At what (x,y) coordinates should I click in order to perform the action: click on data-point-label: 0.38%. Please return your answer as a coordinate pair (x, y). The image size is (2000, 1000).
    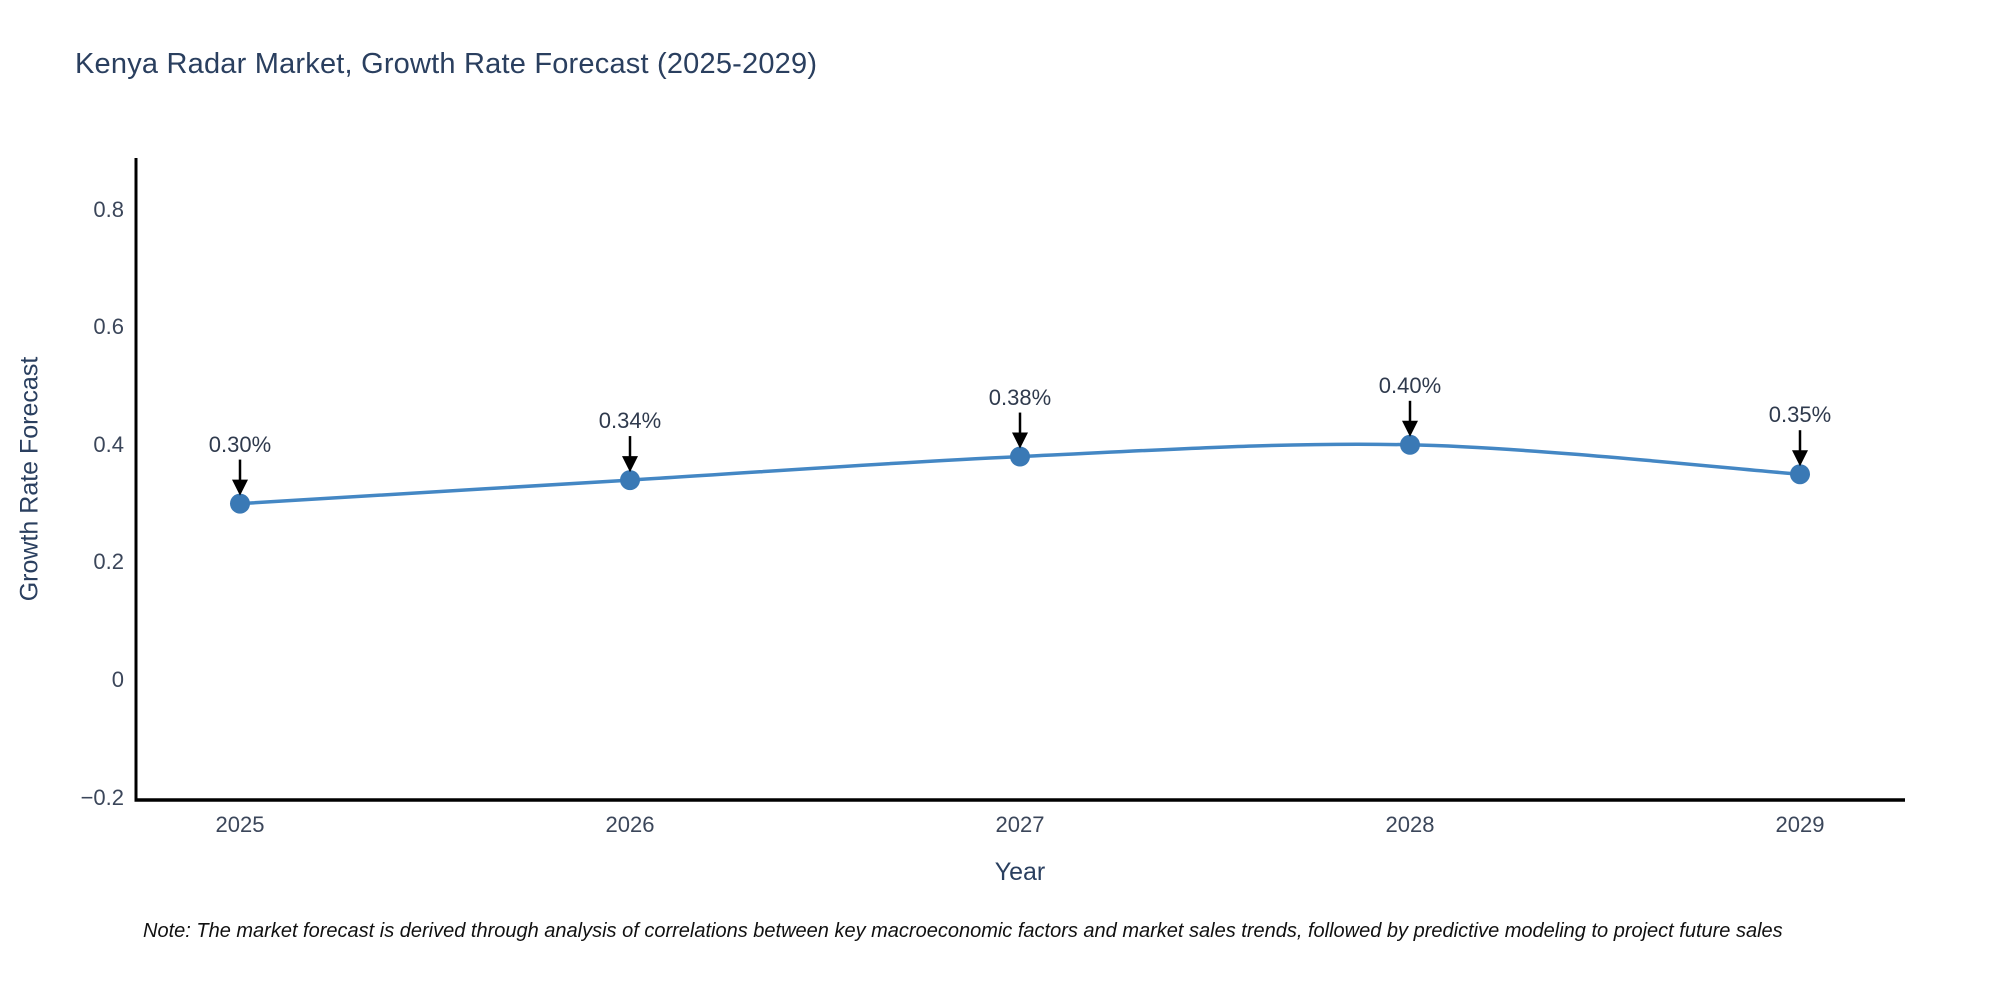
    Looking at the image, I should click on (1020, 397).